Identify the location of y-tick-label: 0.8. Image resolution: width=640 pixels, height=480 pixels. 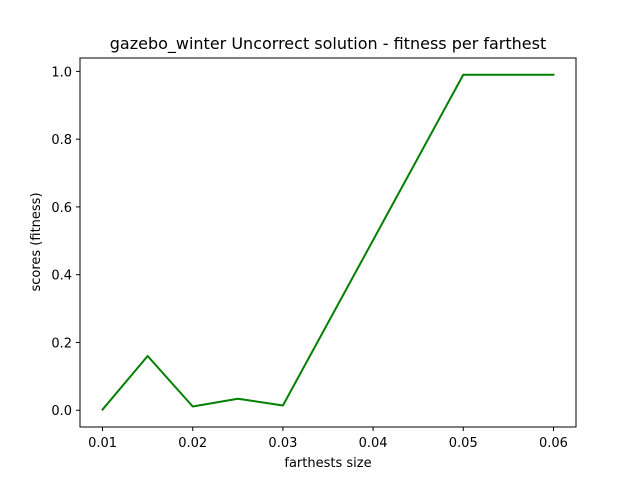
(61, 140).